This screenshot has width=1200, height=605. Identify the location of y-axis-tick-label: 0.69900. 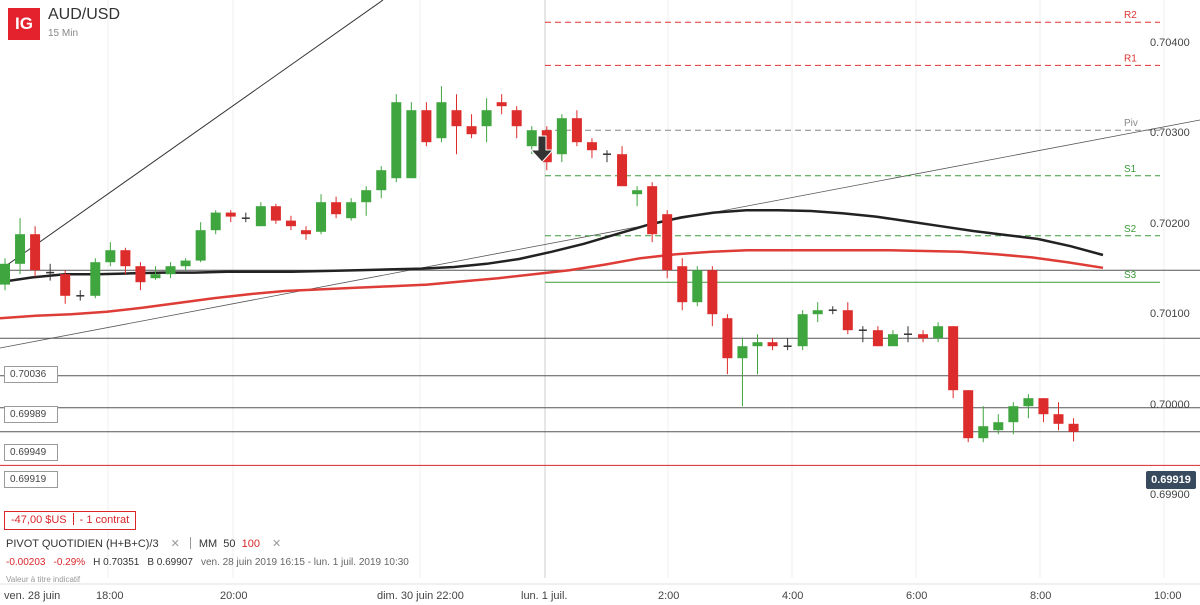
(1170, 495).